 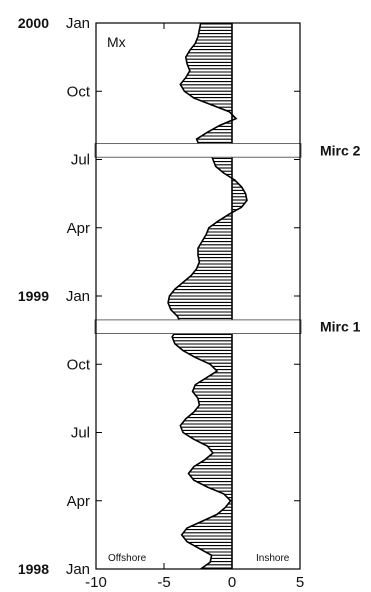 What do you see at coordinates (127, 558) in the screenshot?
I see `offshore-label: Offshore` at bounding box center [127, 558].